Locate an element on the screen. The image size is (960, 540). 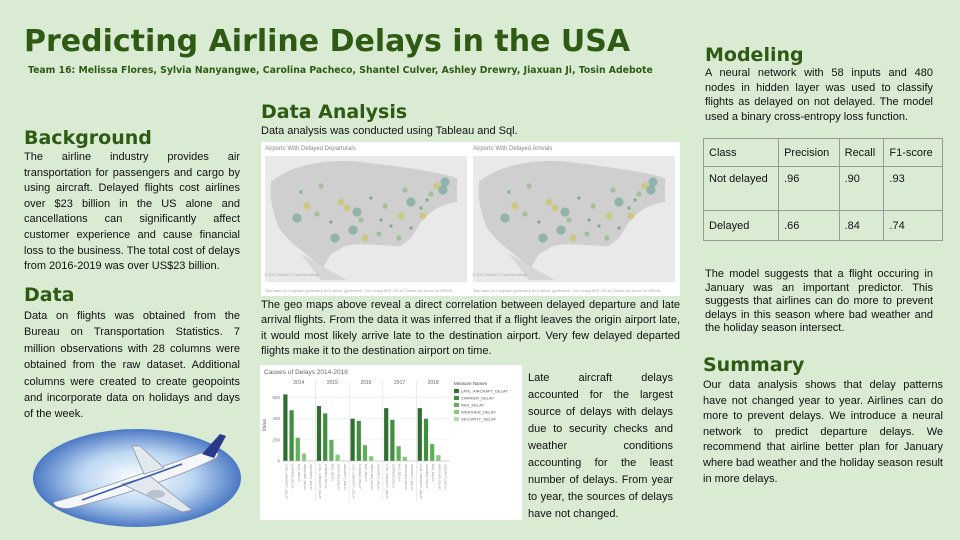
legend-entry: NAS_DELAY is located at coordinates (473, 405).